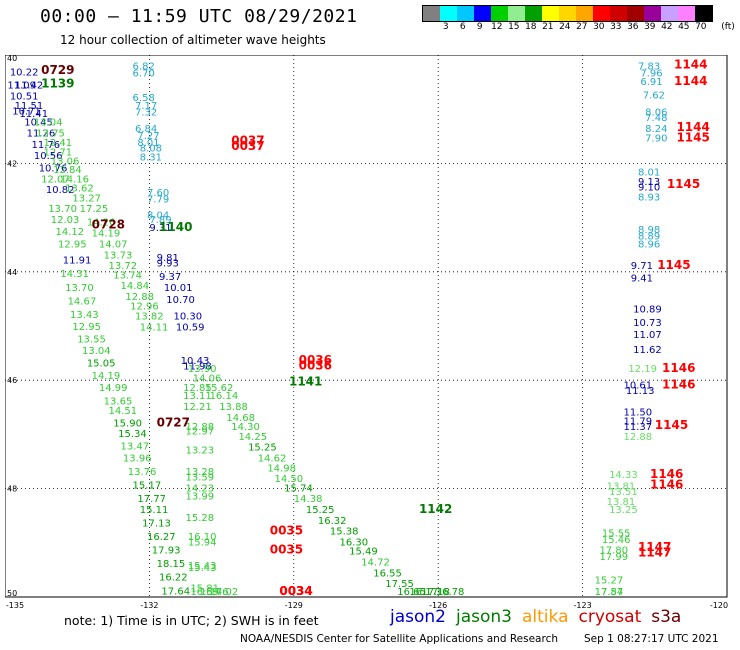  What do you see at coordinates (200, 450) in the screenshot?
I see `wave-height-label: 13.23` at bounding box center [200, 450].